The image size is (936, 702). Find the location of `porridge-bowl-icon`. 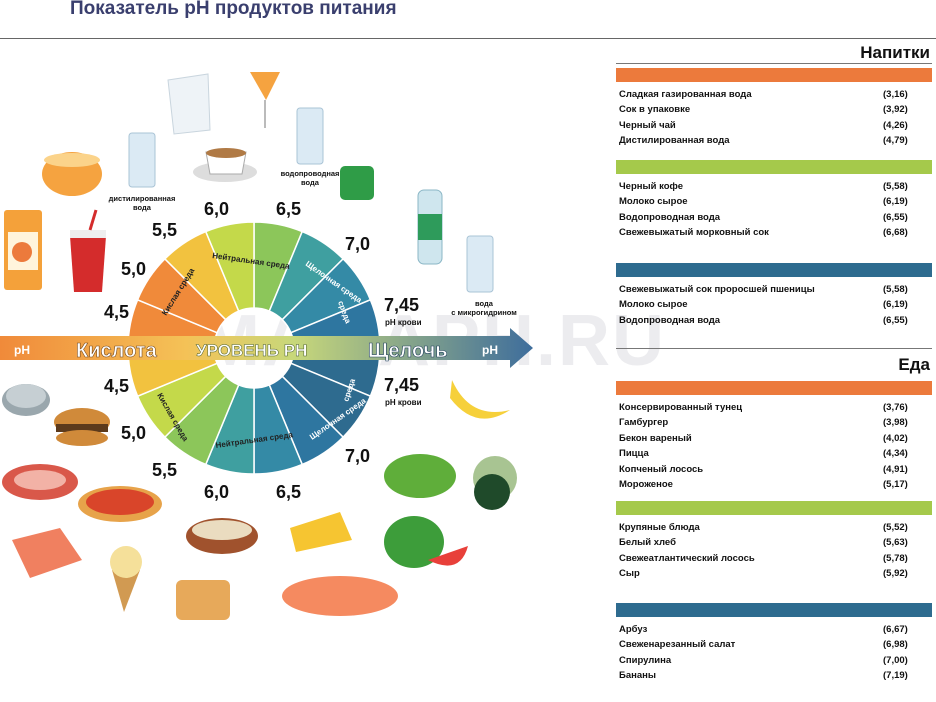

porridge-bowl-icon is located at coordinates (222, 536).